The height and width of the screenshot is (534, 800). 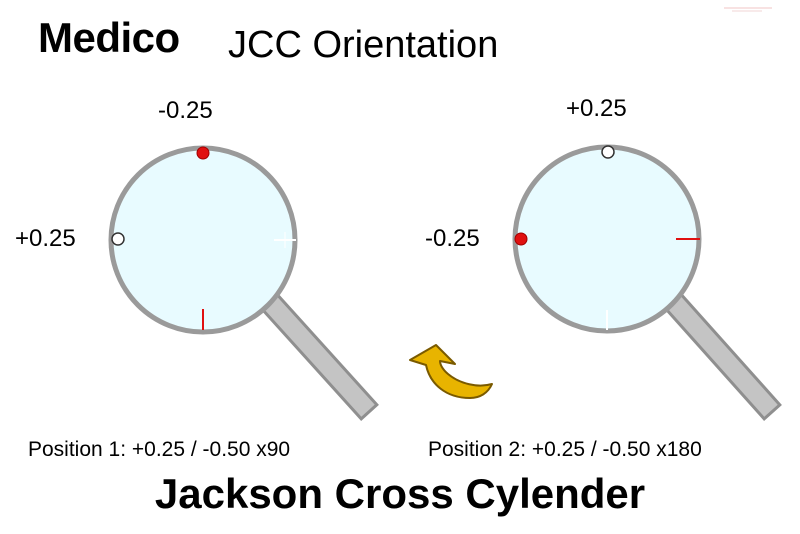 I want to click on lens-2-red-dot, so click(x=521, y=239).